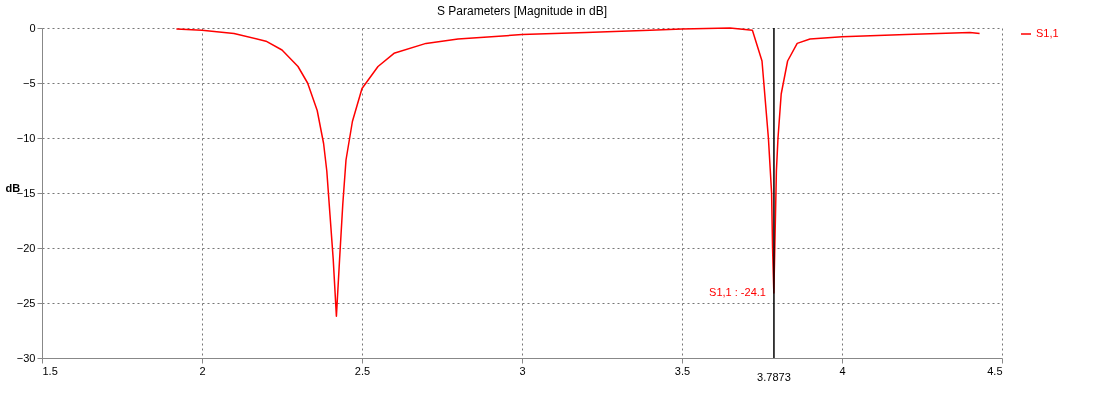 The image size is (1100, 414). I want to click on x-tick-label: 4.5, so click(995, 370).